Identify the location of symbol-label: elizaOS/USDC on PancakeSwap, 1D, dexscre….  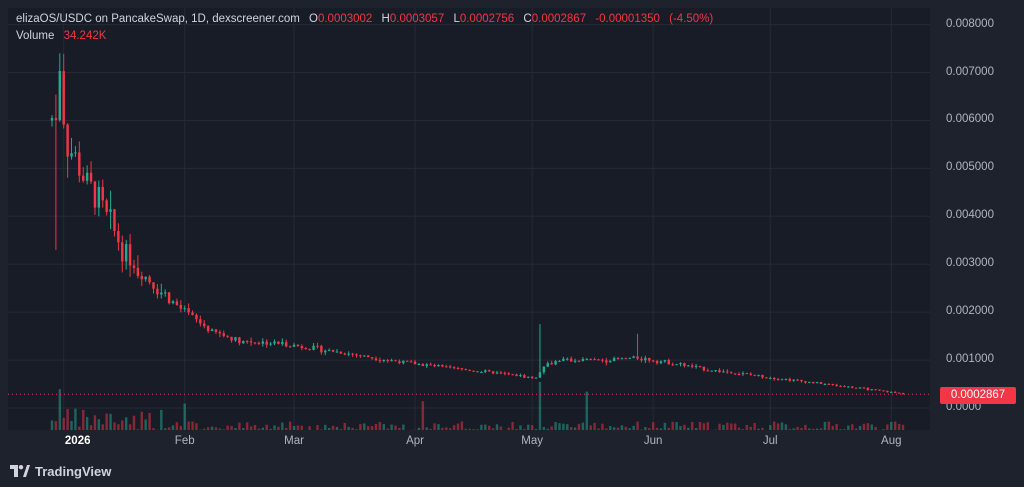
(158, 19).